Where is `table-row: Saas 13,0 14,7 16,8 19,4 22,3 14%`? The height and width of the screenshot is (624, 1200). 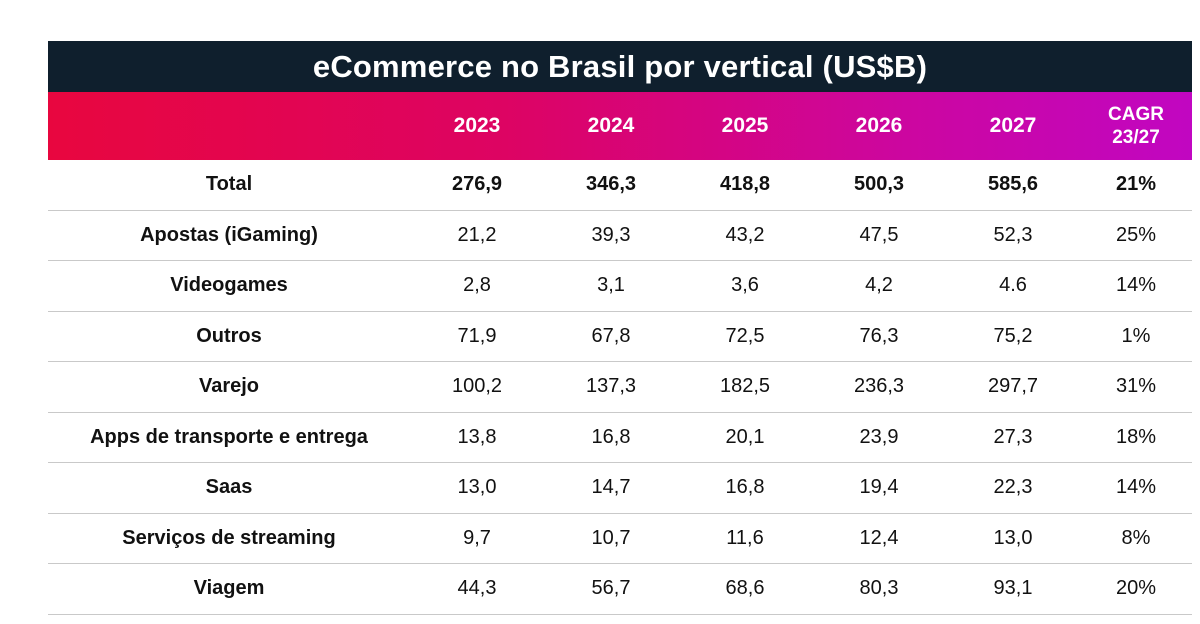 table-row: Saas 13,0 14,7 16,8 19,4 22,3 14% is located at coordinates (620, 488).